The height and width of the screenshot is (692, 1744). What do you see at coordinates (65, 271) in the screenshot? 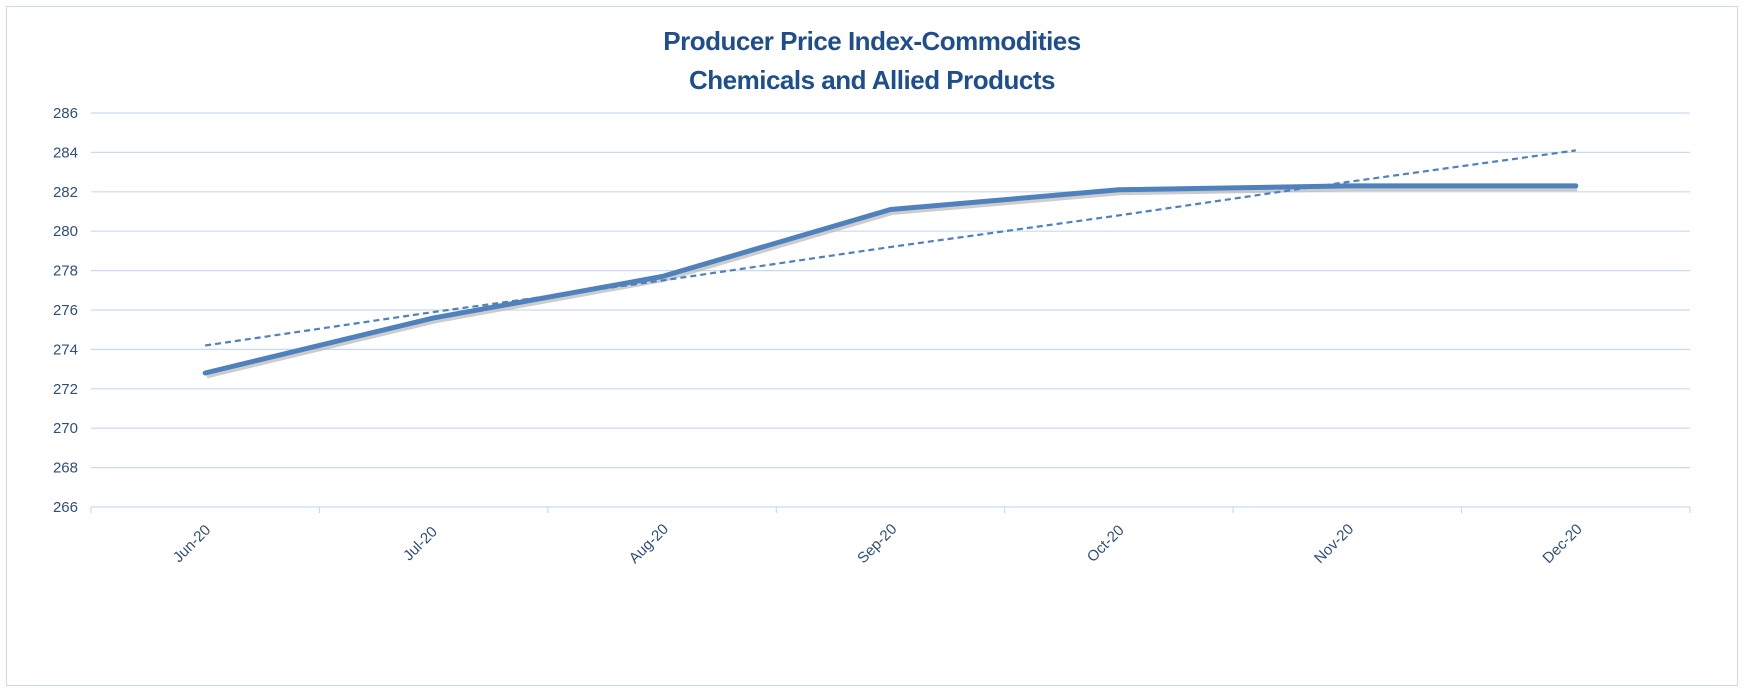
I see `y-tick-label: 278` at bounding box center [65, 271].